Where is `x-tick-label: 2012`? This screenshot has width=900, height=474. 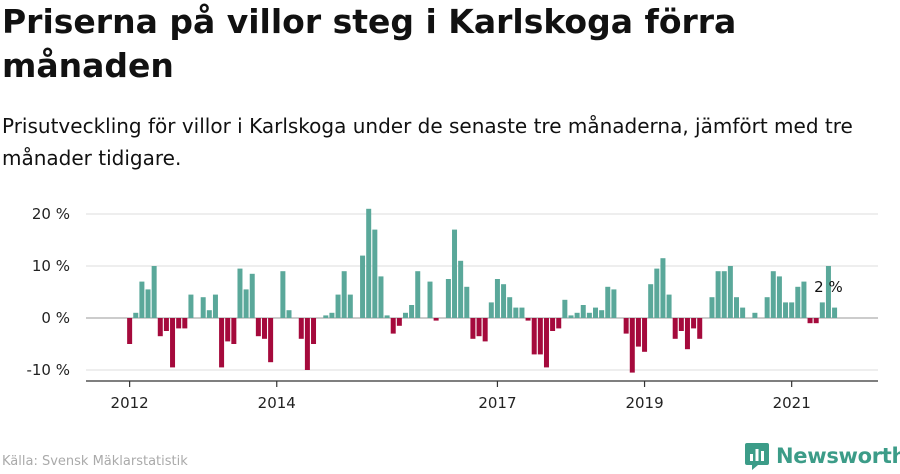
x-tick-label: 2012 is located at coordinates (130, 403).